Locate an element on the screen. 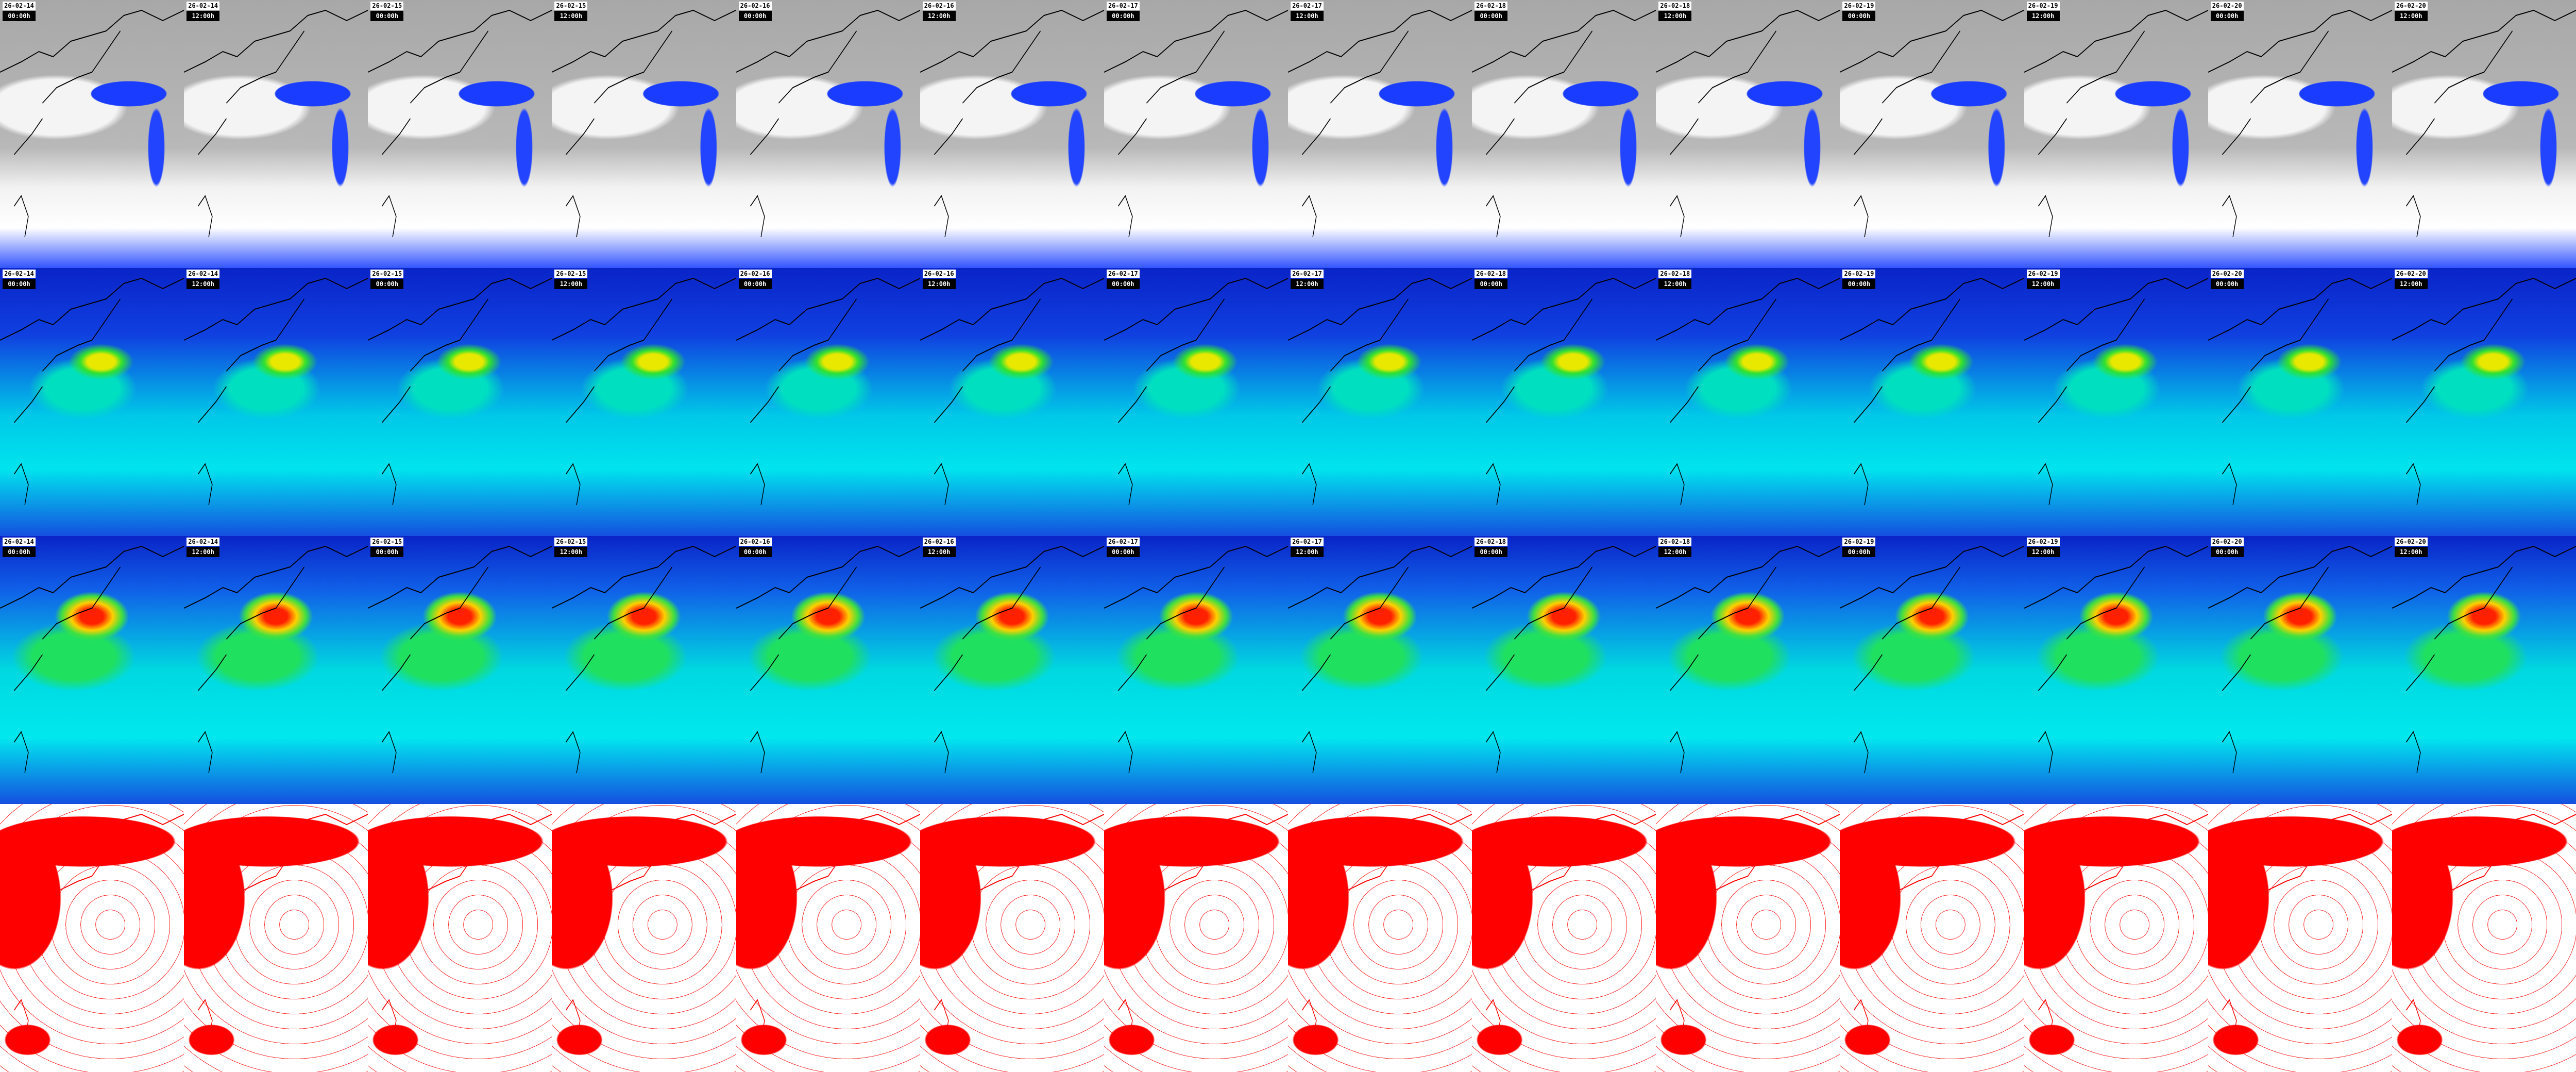  wind-speed-high-map-7: 26-02-17 12:00h is located at coordinates (1379, 670).